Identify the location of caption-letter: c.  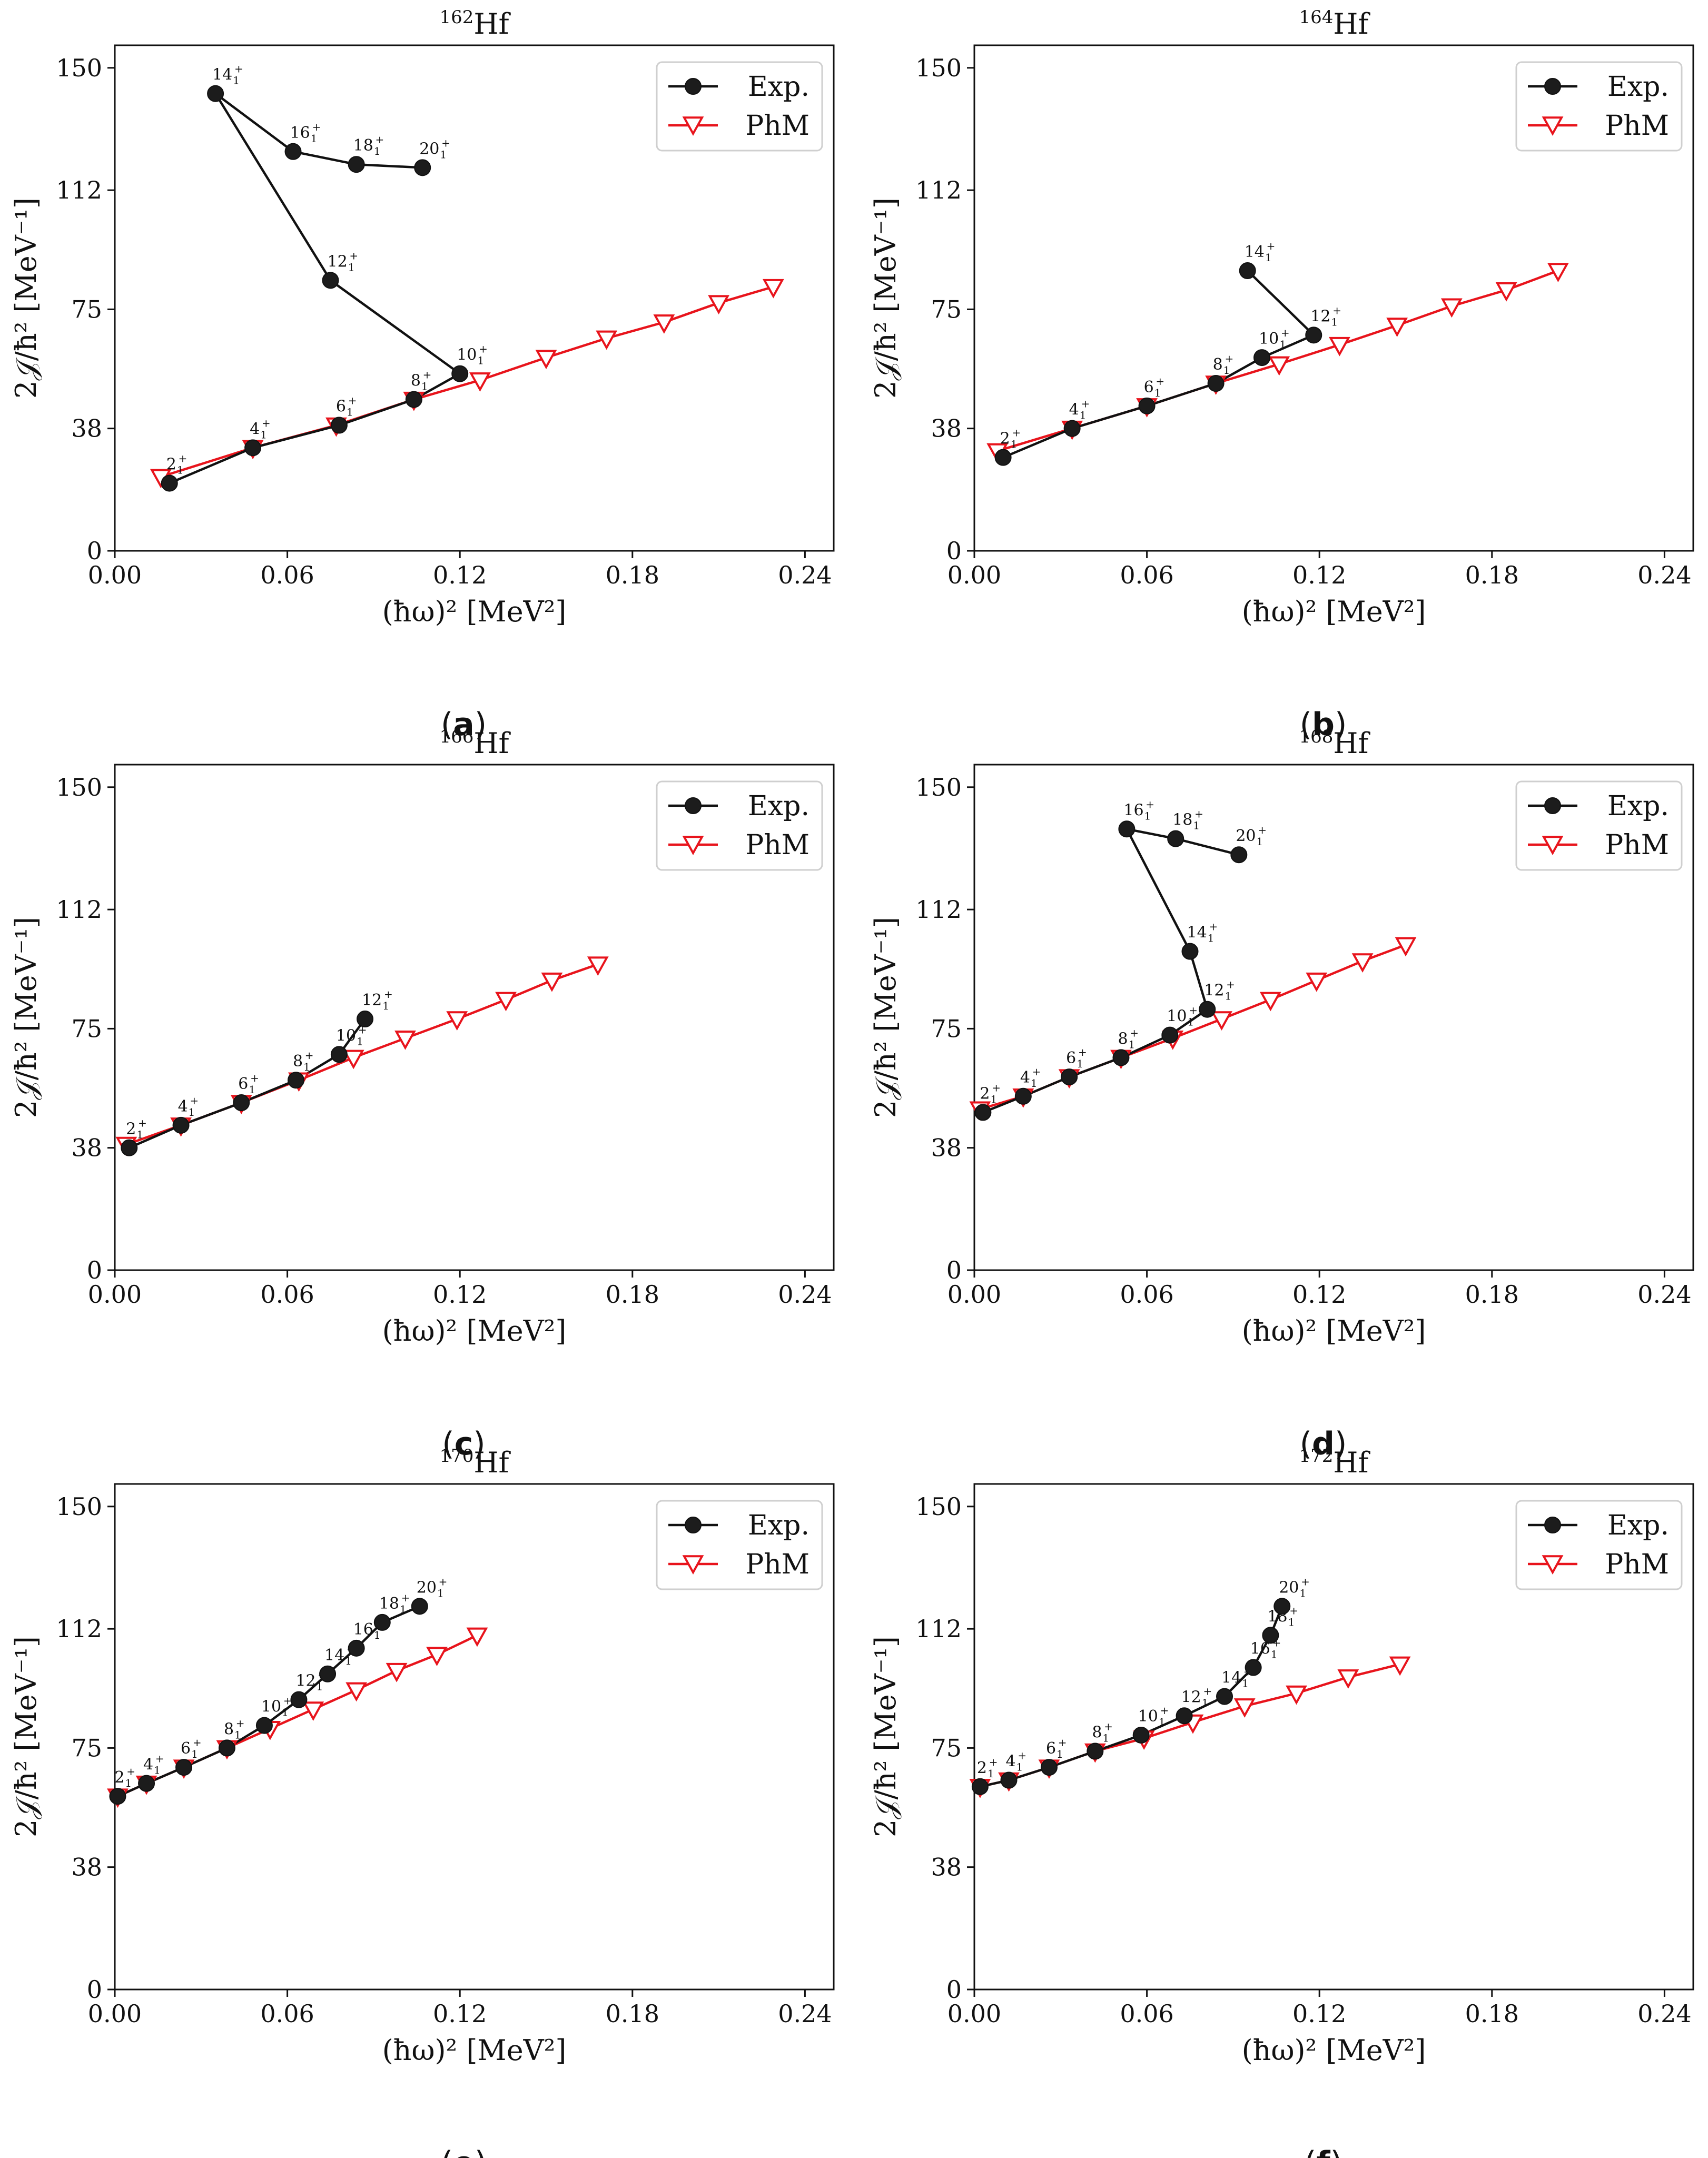
(464, 1444).